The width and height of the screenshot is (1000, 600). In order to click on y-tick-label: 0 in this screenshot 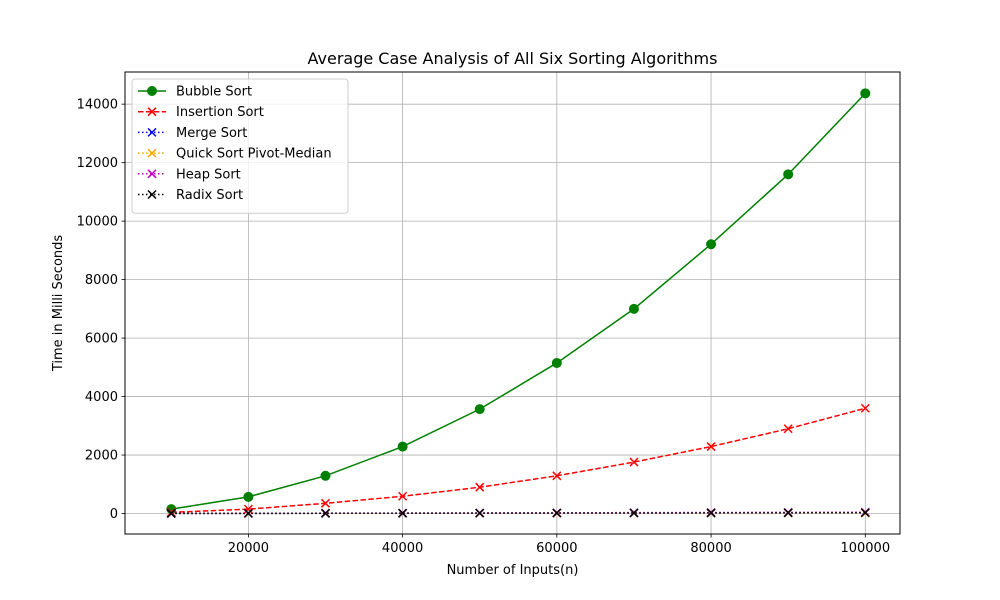, I will do `click(114, 514)`.